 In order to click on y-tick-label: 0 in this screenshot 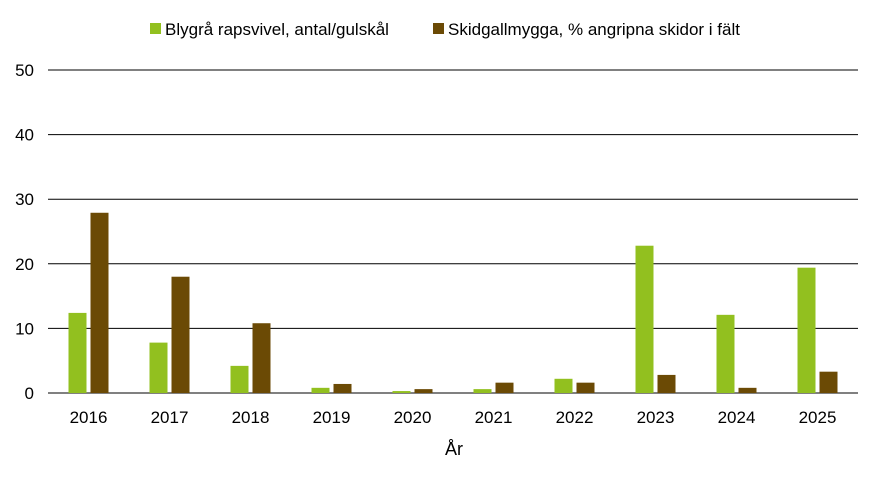, I will do `click(29, 393)`.